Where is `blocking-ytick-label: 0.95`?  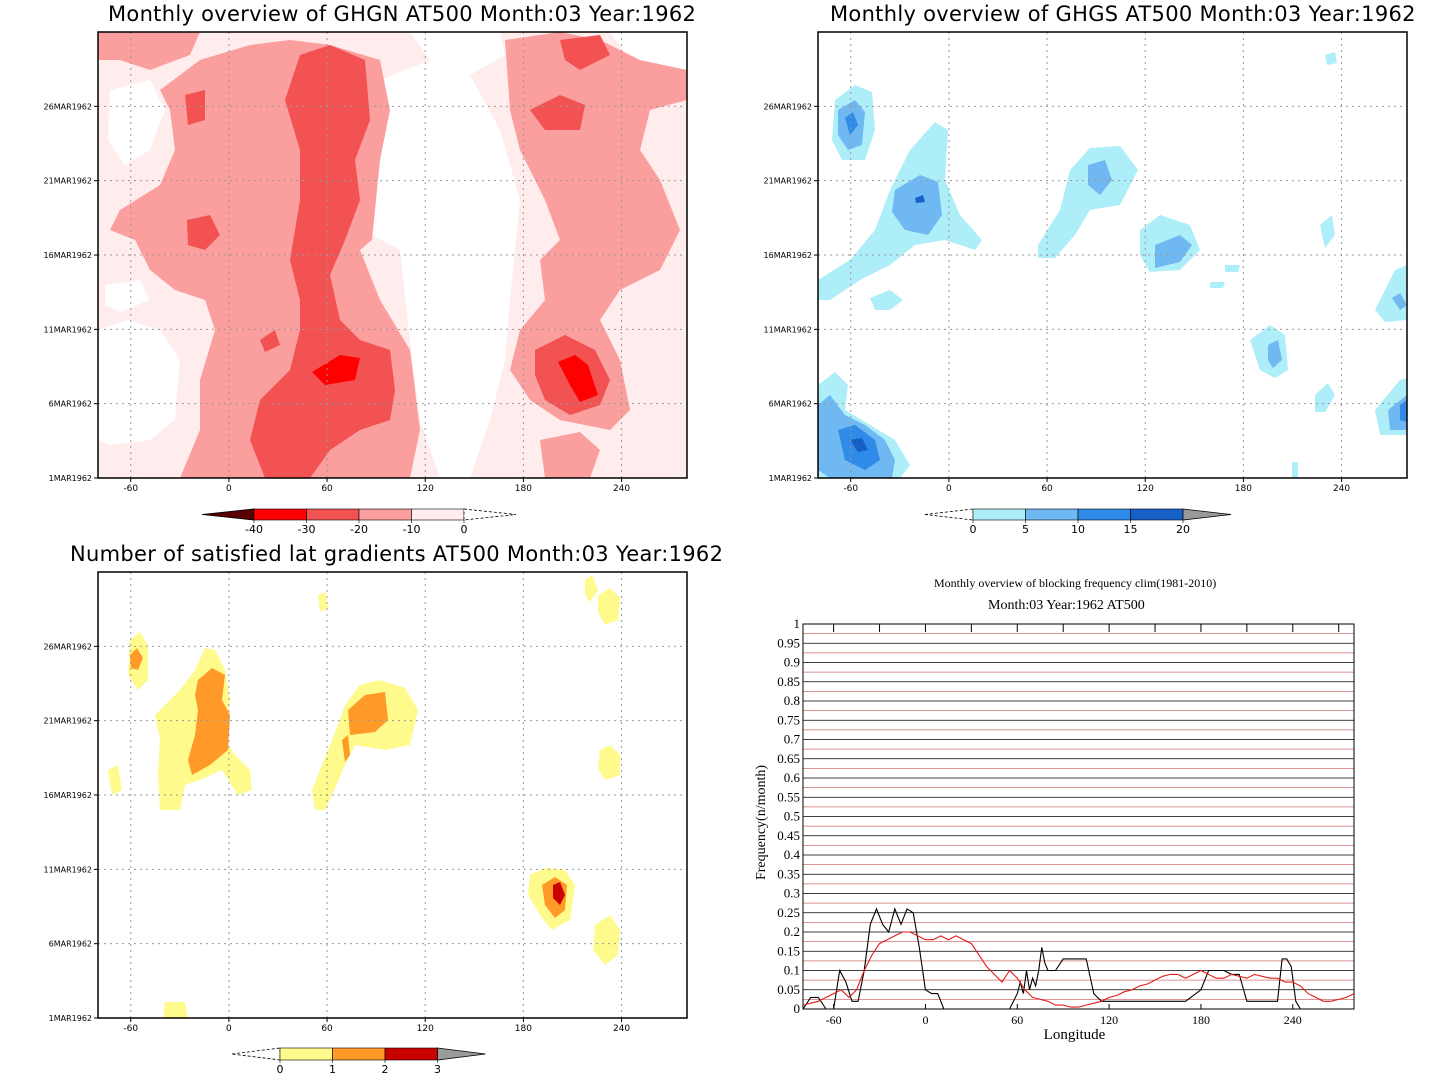
blocking-ytick-label: 0.95 is located at coordinates (788, 642).